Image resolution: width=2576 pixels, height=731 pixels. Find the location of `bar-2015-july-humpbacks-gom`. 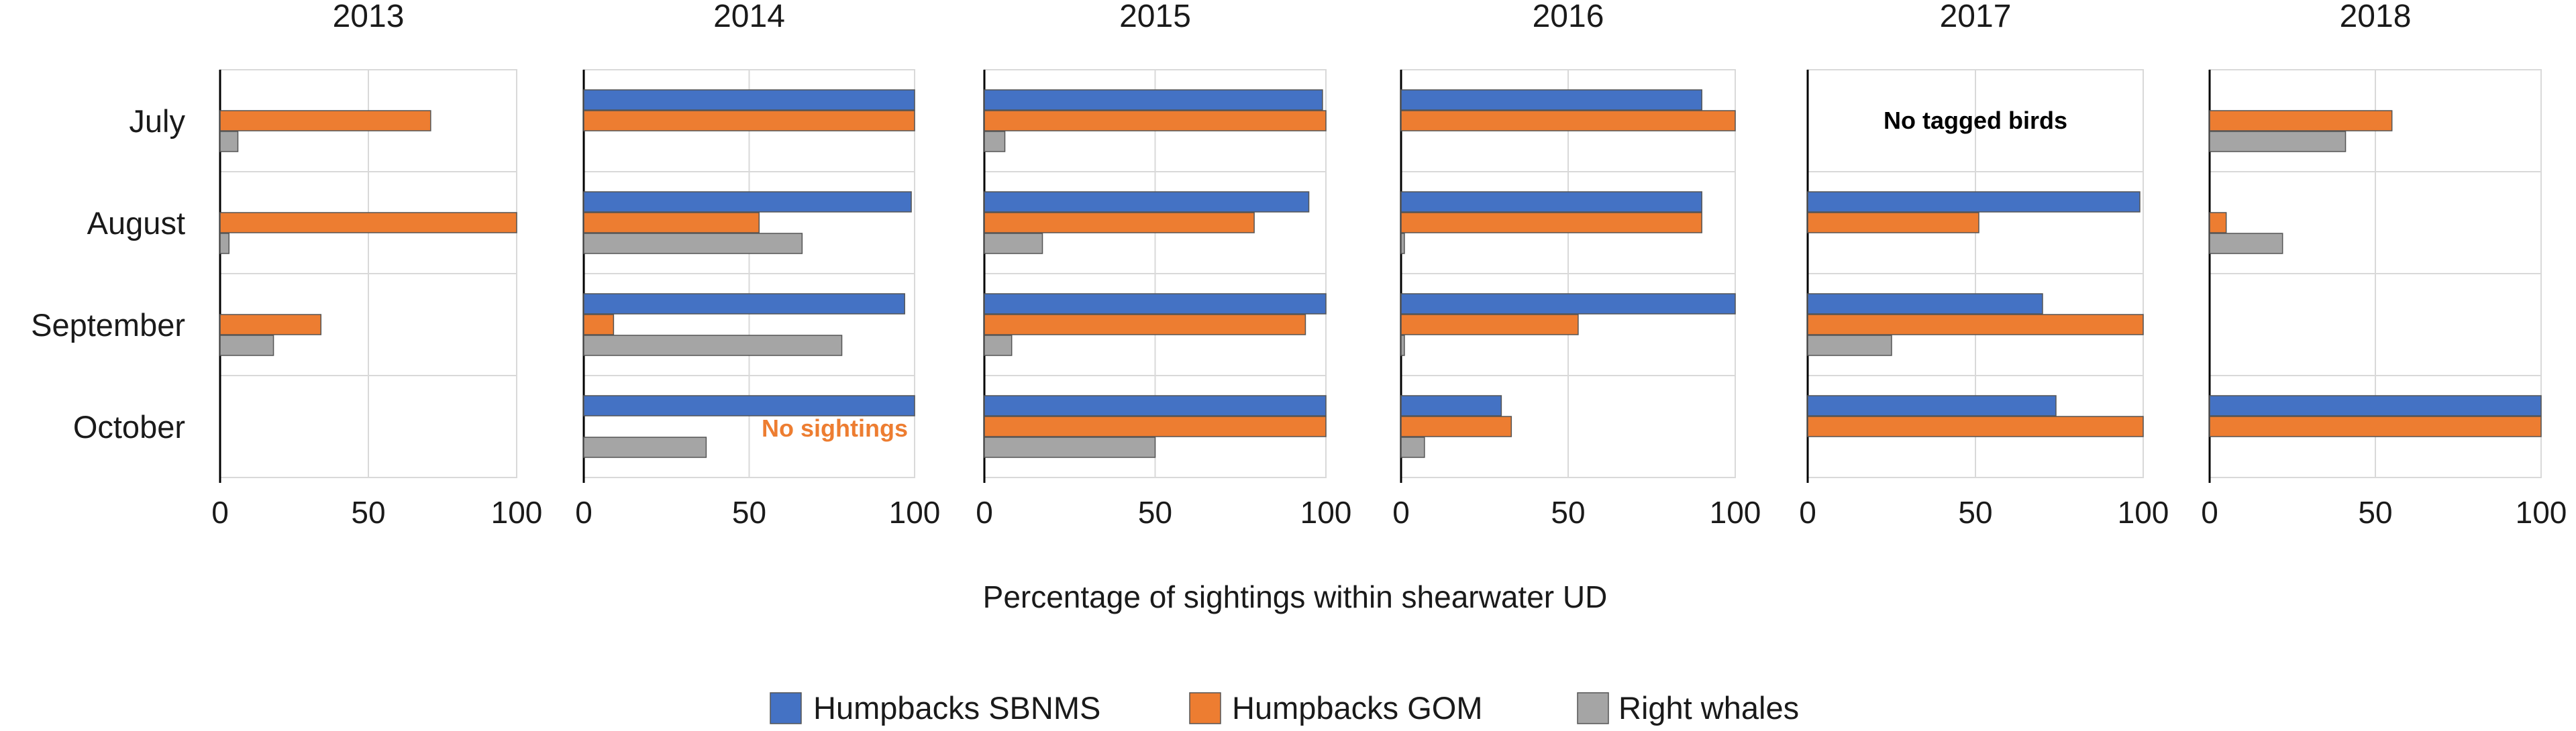

bar-2015-july-humpbacks-gom is located at coordinates (1155, 120).